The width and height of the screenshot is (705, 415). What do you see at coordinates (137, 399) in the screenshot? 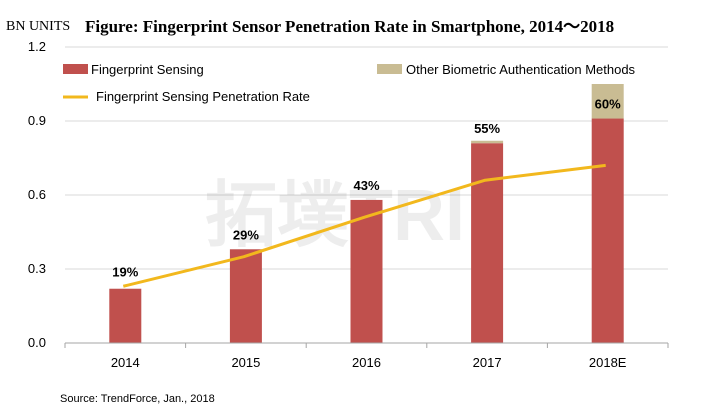
I see `source-note: Source: TrendForce, Jan., 2018` at bounding box center [137, 399].